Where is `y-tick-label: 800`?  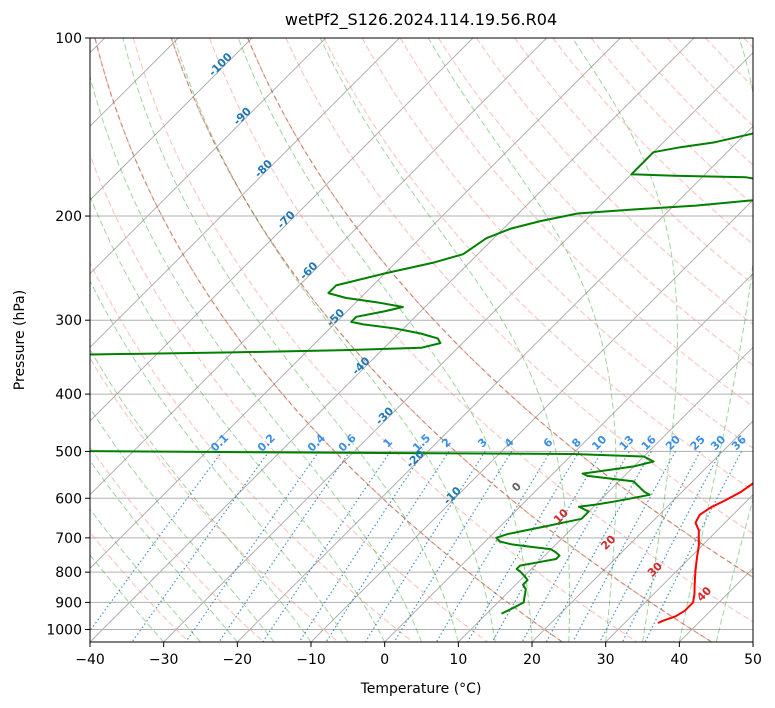
y-tick-label: 800 is located at coordinates (68, 573).